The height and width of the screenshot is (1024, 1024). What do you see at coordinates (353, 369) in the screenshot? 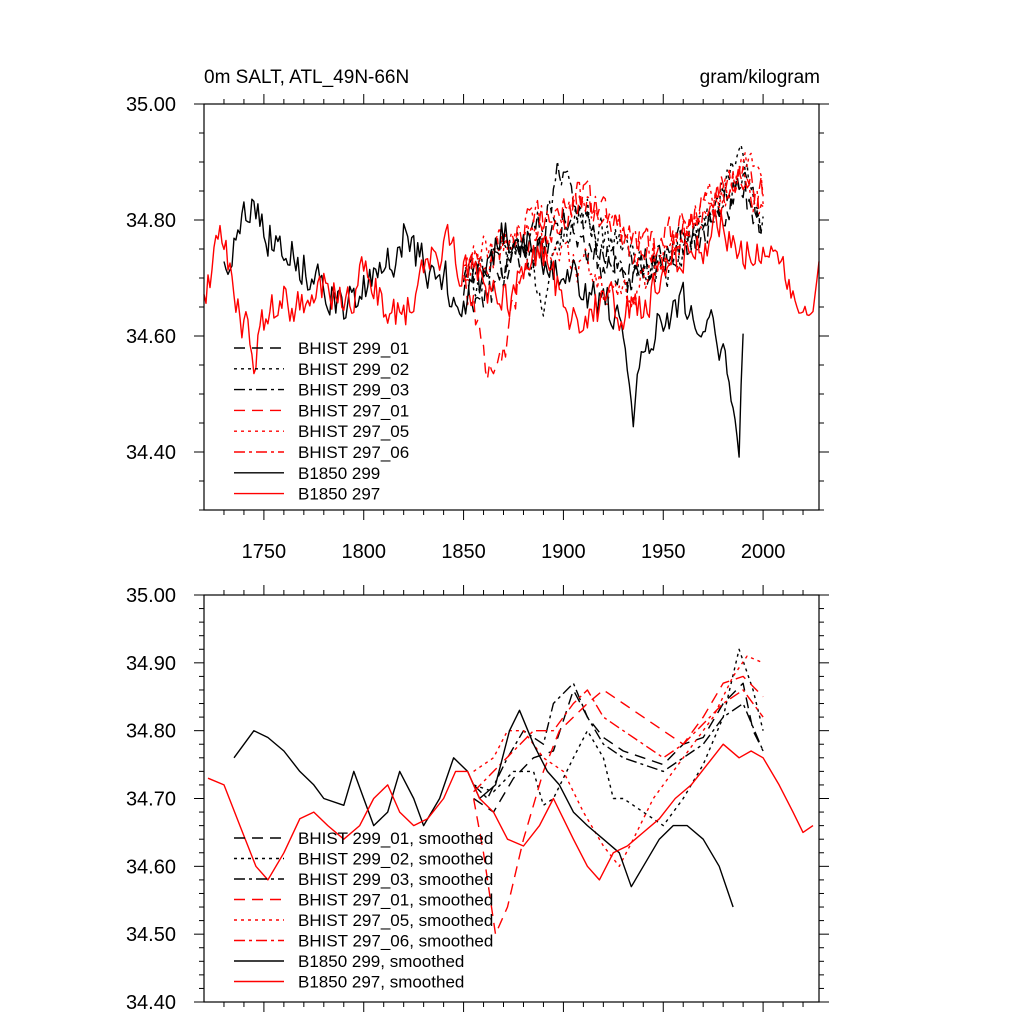
I see `legend-label: BHIST 299_02` at bounding box center [353, 369].